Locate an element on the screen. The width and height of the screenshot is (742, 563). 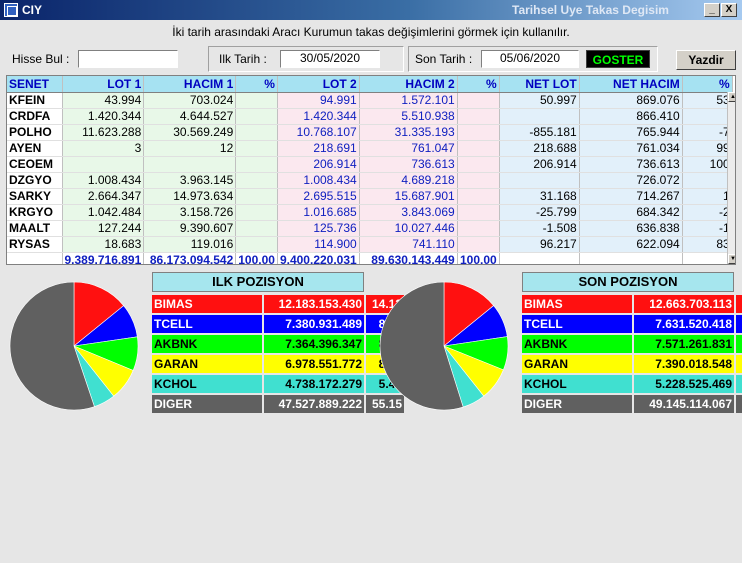
table-scrollbar: ▲ ▼ is located at coordinates (731, 178).